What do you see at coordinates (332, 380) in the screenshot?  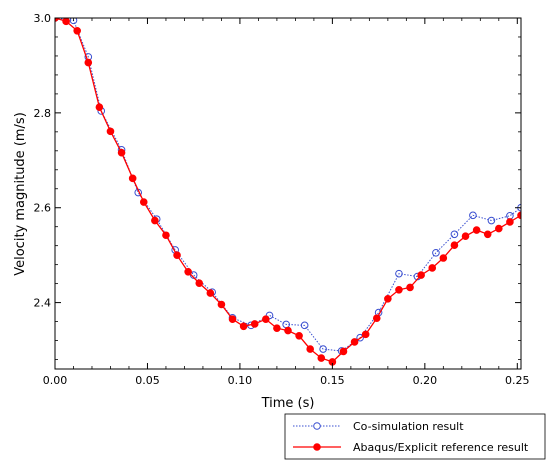 I see `x-tick-label: 0.15` at bounding box center [332, 380].